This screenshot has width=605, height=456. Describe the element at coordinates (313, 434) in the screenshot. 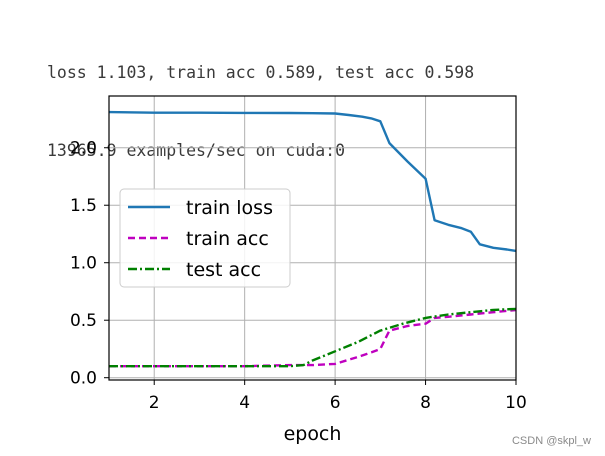

I see `x-axis-label: epoch` at that location.